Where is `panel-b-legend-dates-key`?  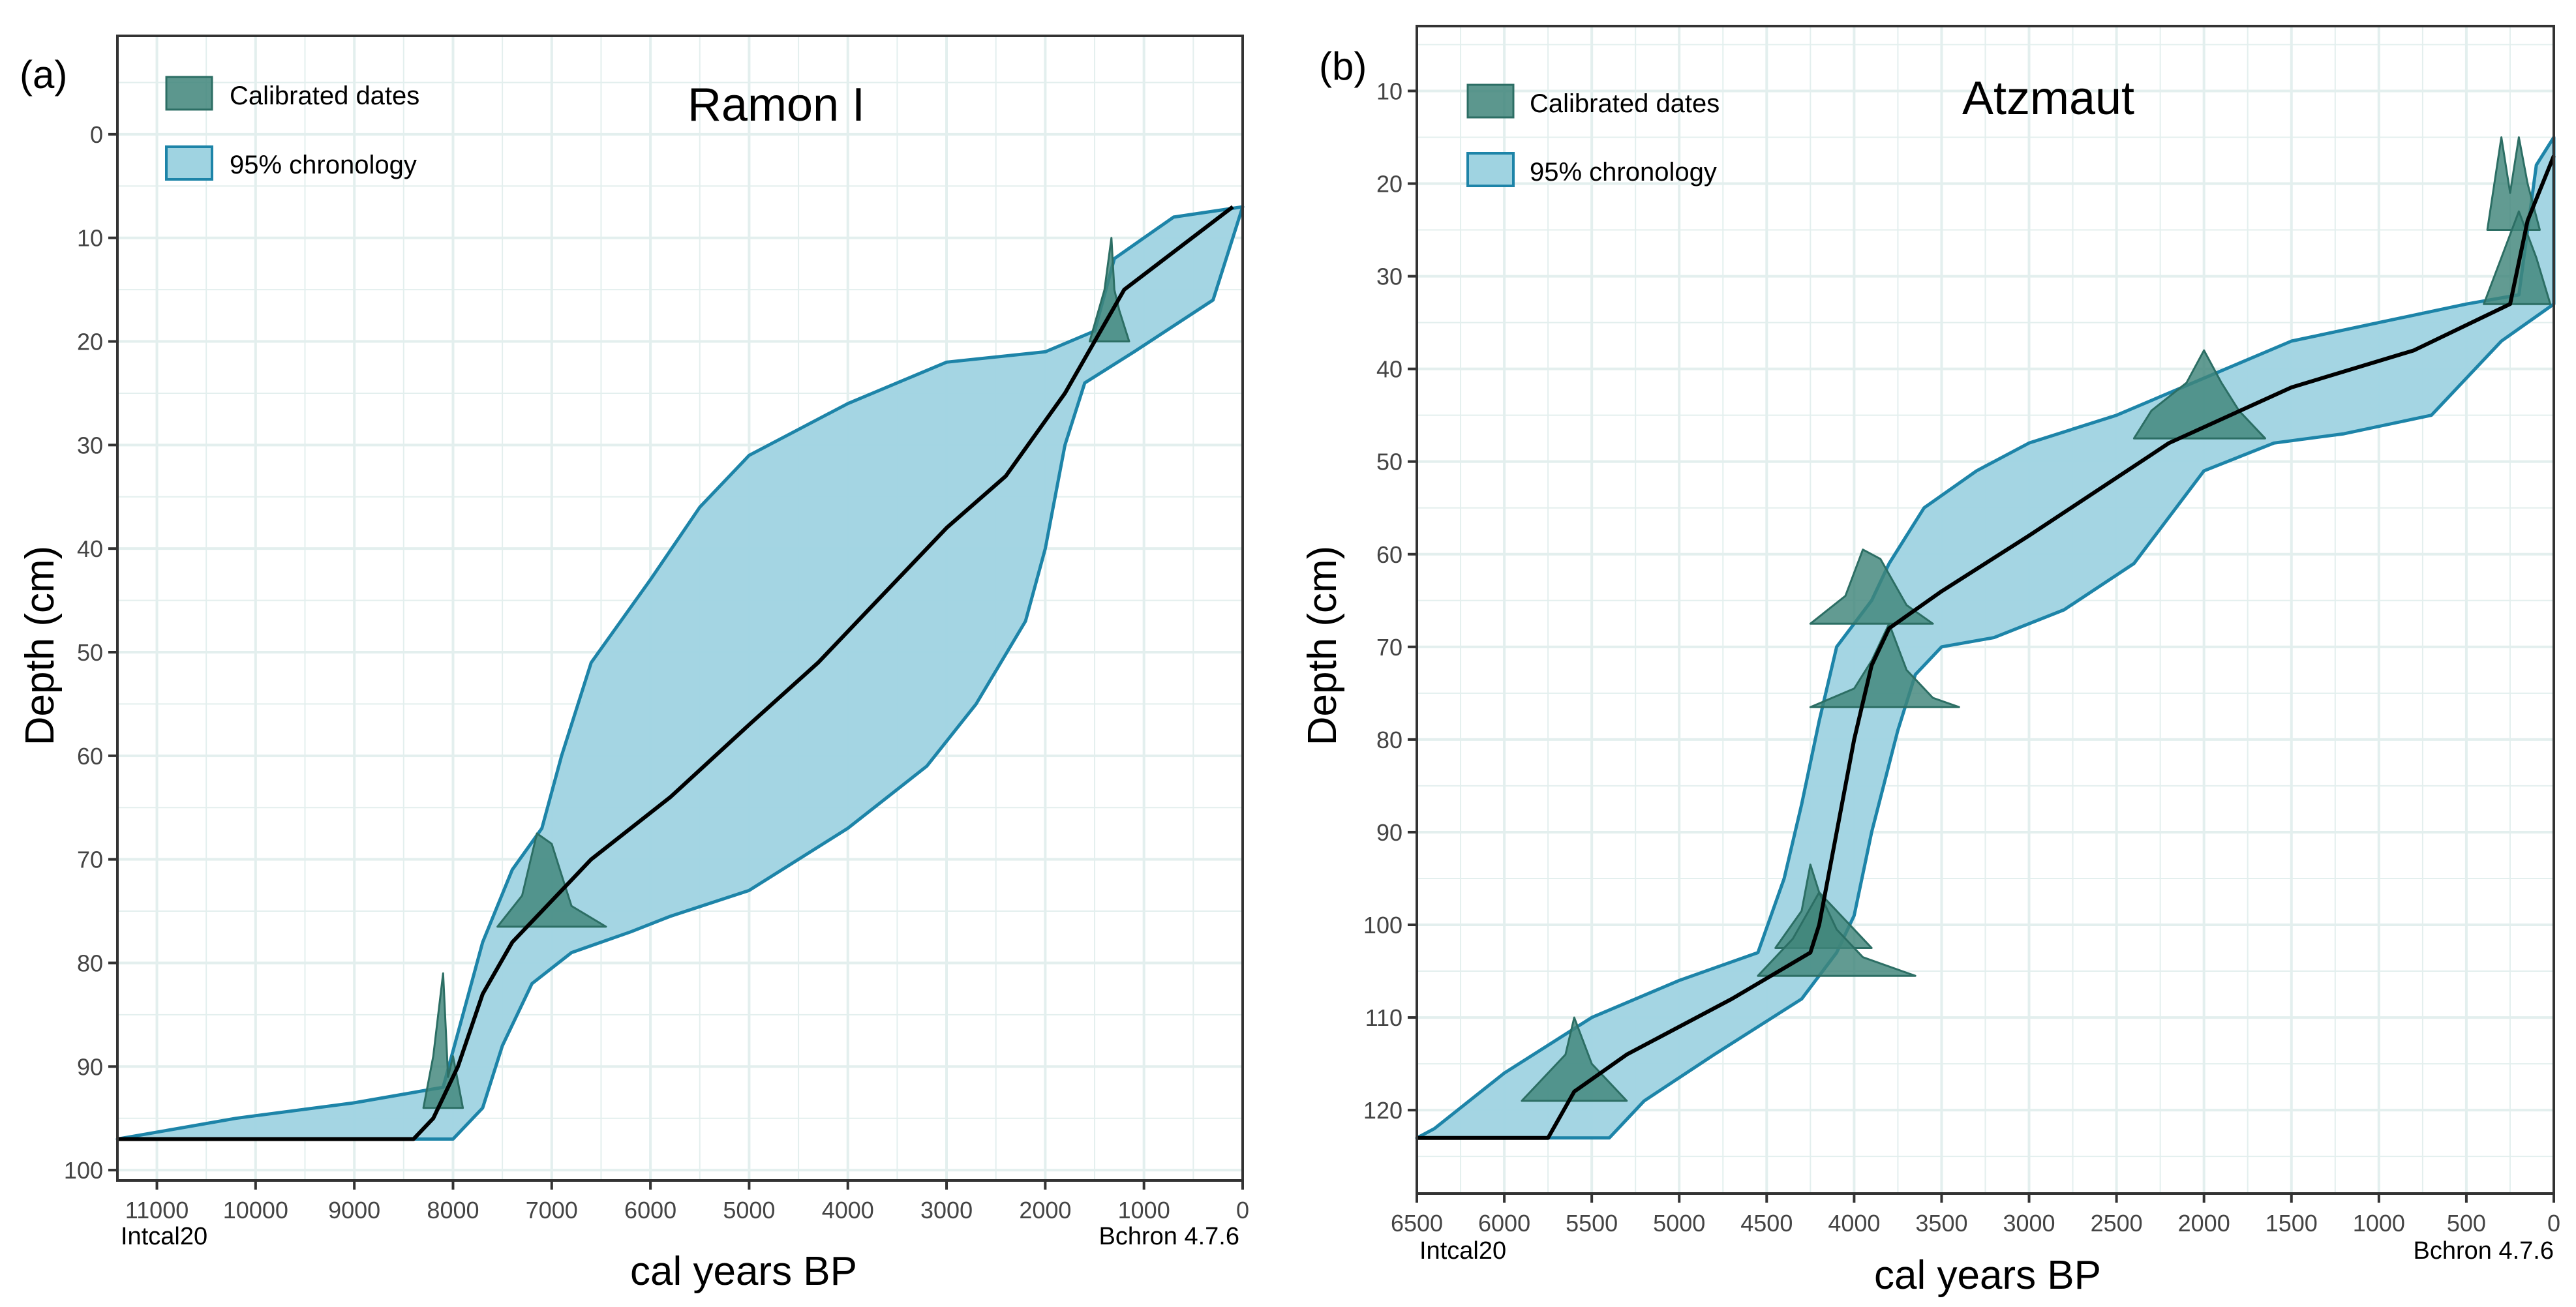
panel-b-legend-dates-key is located at coordinates (1491, 101).